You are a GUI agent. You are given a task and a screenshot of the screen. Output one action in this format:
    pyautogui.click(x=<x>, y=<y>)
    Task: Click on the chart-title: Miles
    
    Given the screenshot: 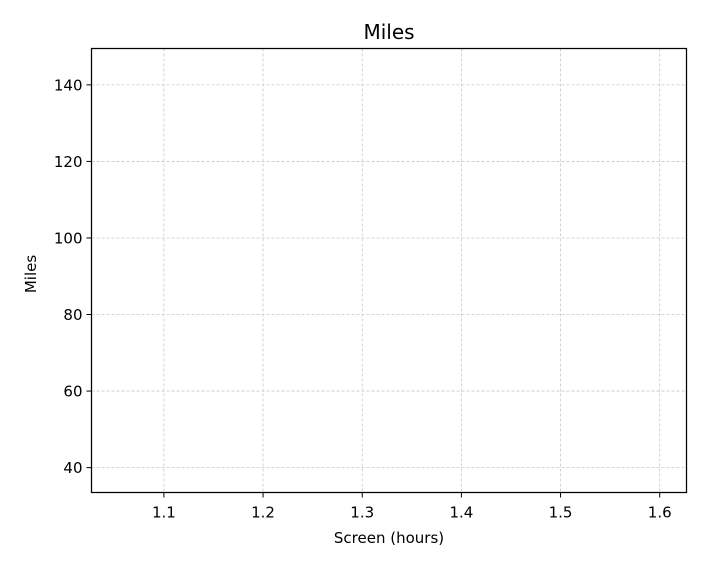 What is the action you would take?
    pyautogui.click(x=388, y=32)
    